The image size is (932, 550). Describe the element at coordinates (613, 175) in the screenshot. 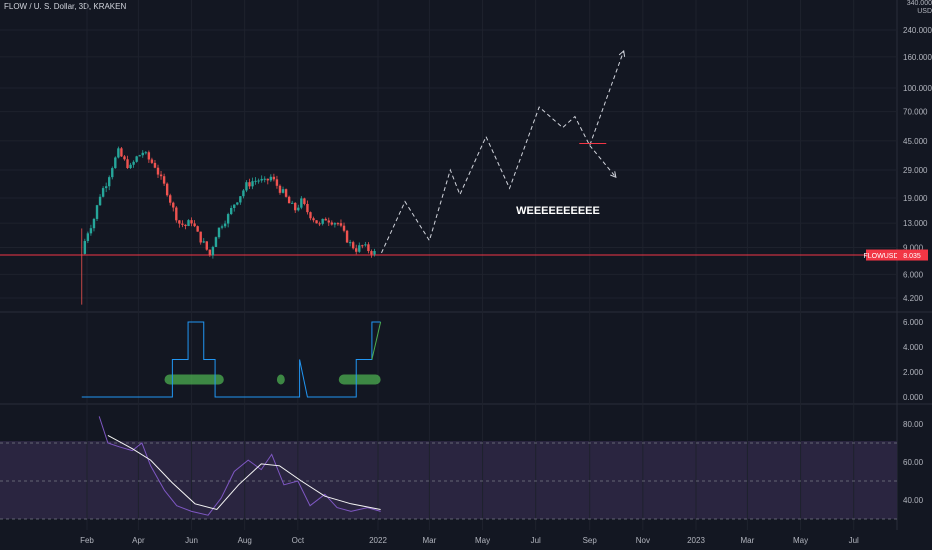

I see `projection-arrow-down` at that location.